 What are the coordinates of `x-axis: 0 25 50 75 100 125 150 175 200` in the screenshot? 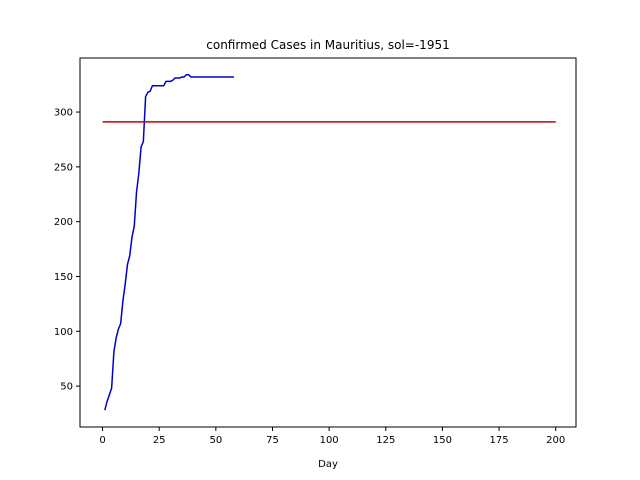 It's located at (332, 436).